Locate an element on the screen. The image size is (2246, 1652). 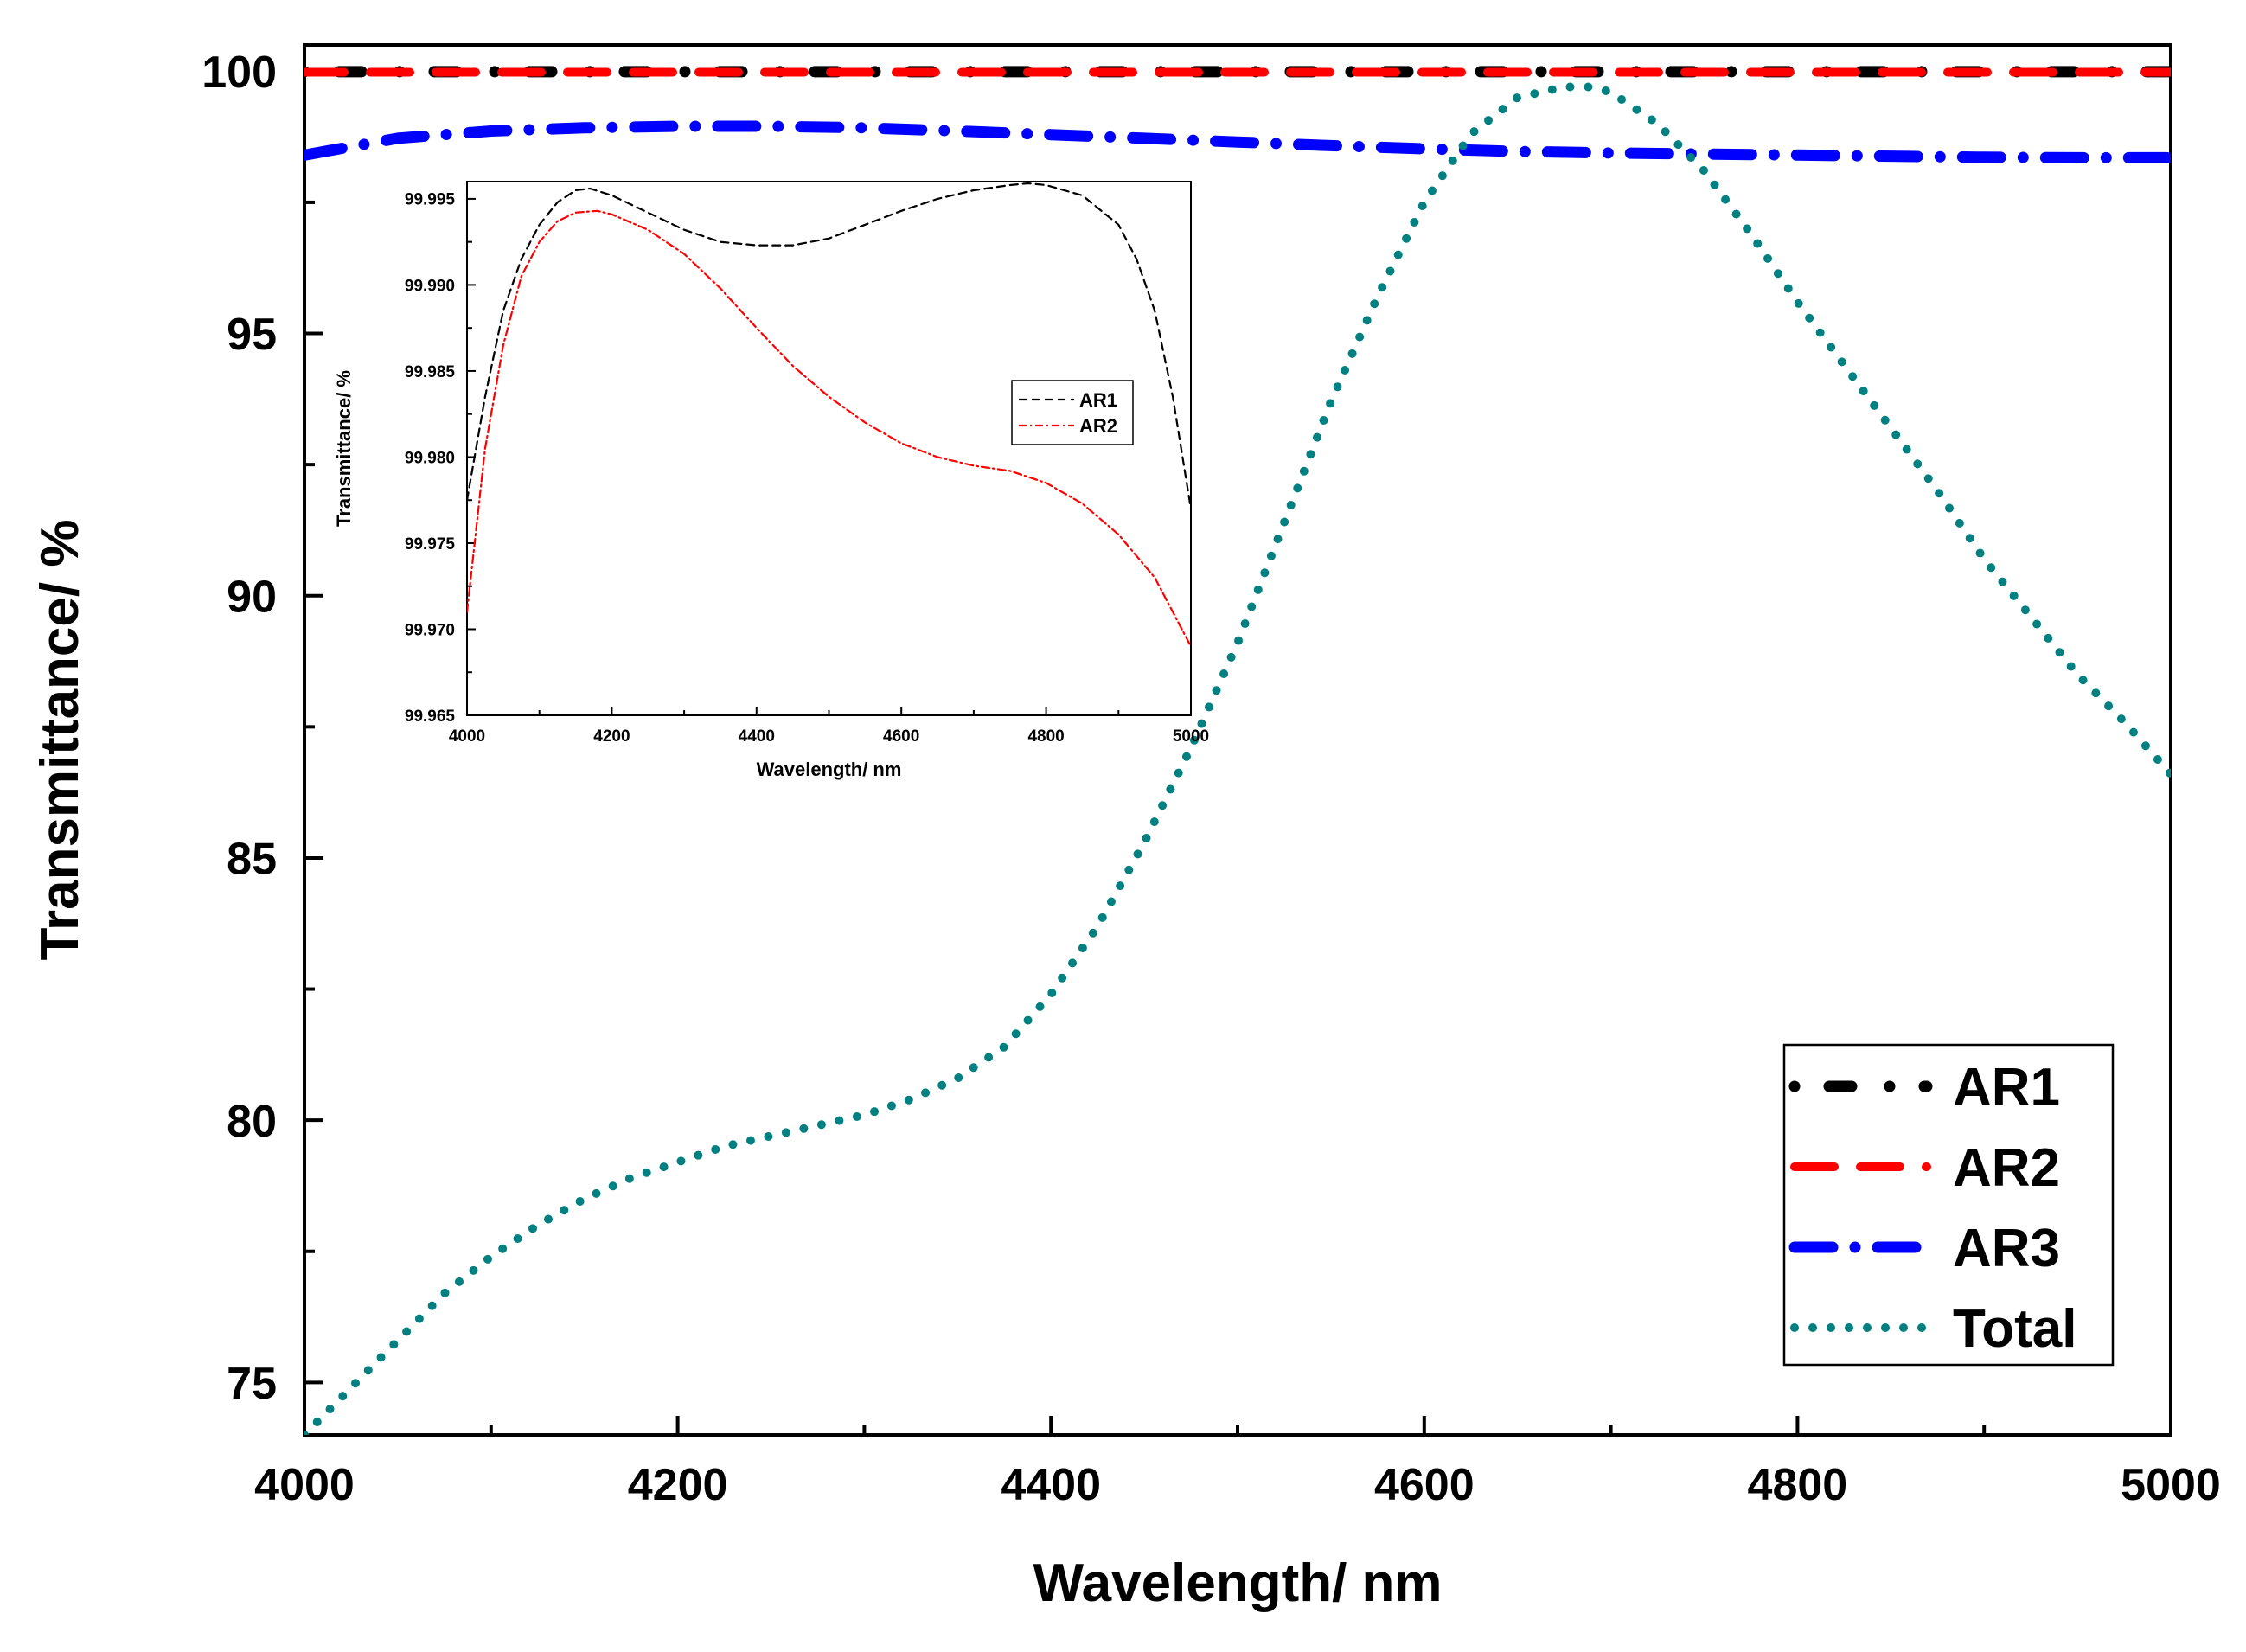
inset-series-ar2 is located at coordinates (829, 428).